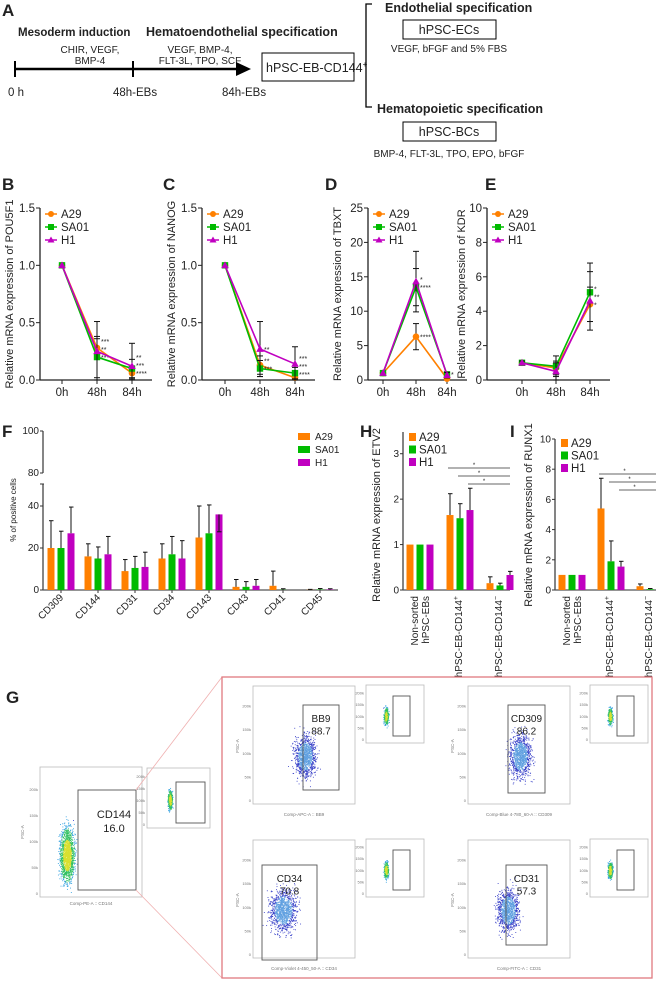 This screenshot has height=990, width=656. What do you see at coordinates (34, 506) in the screenshot?
I see `y-tick-label: 40` at bounding box center [34, 506].